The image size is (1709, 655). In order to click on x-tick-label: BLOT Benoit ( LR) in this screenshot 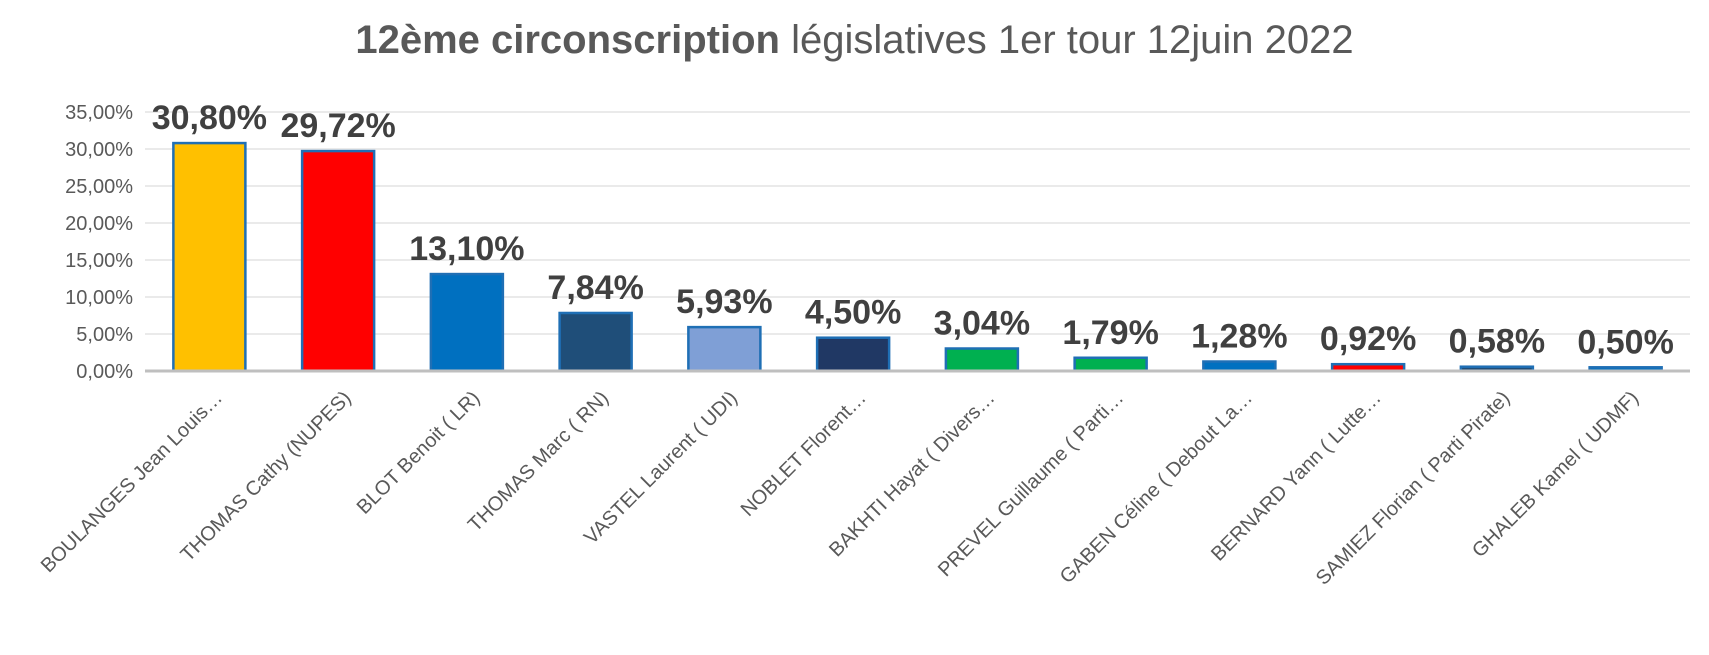, I will do `click(419, 453)`.